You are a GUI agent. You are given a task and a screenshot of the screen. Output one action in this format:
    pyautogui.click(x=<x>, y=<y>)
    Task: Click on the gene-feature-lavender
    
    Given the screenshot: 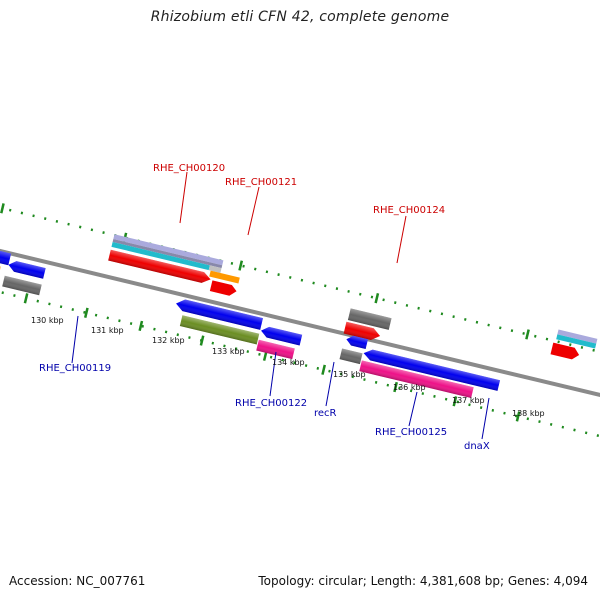 What is the action you would take?
    pyautogui.click(x=168, y=250)
    